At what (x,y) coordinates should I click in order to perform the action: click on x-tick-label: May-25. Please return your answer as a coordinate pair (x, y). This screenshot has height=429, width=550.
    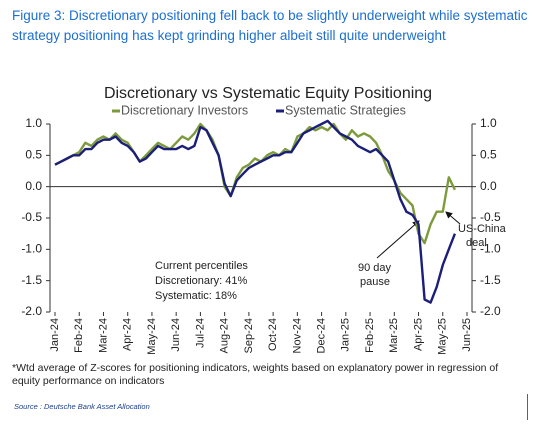
    Looking at the image, I should click on (443, 336).